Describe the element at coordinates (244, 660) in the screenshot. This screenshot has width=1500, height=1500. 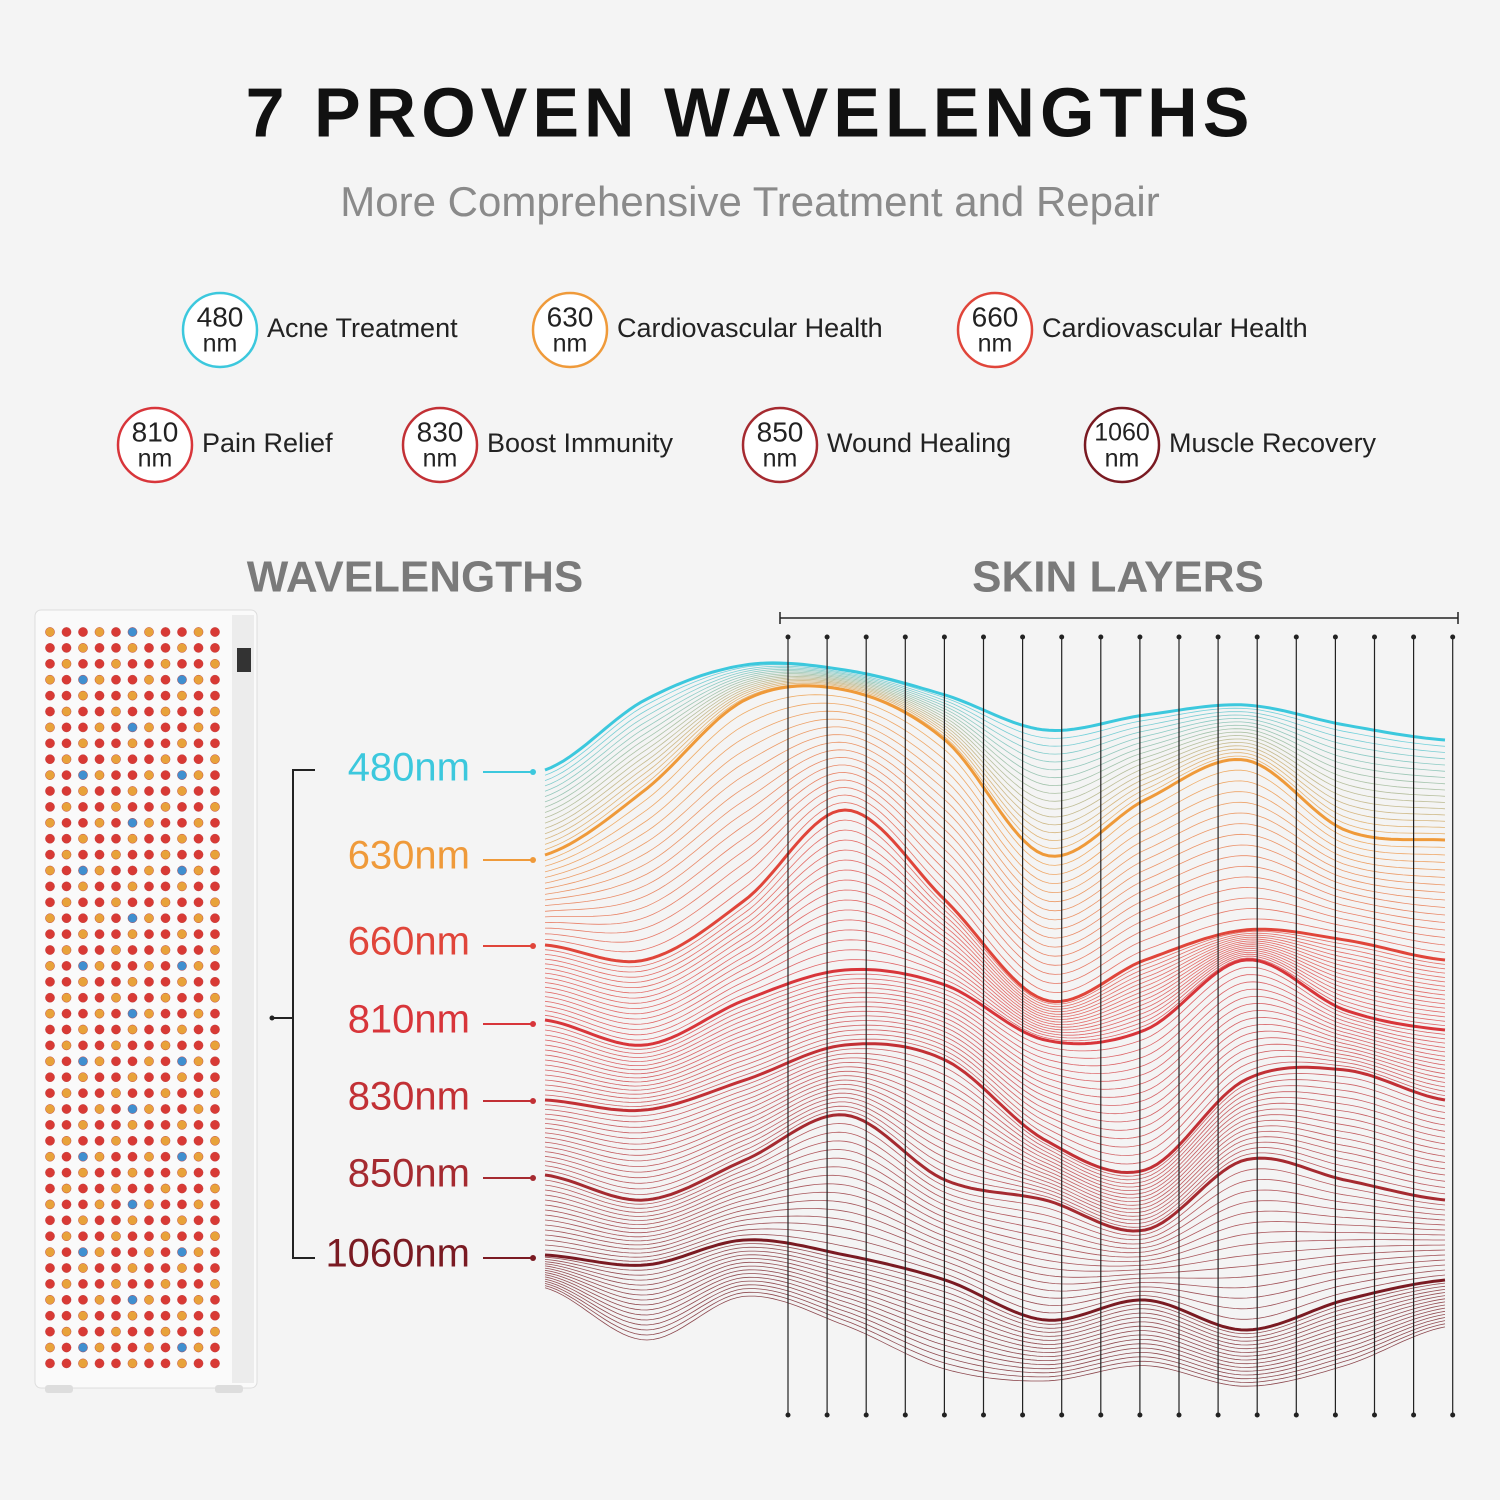
I see `display` at that location.